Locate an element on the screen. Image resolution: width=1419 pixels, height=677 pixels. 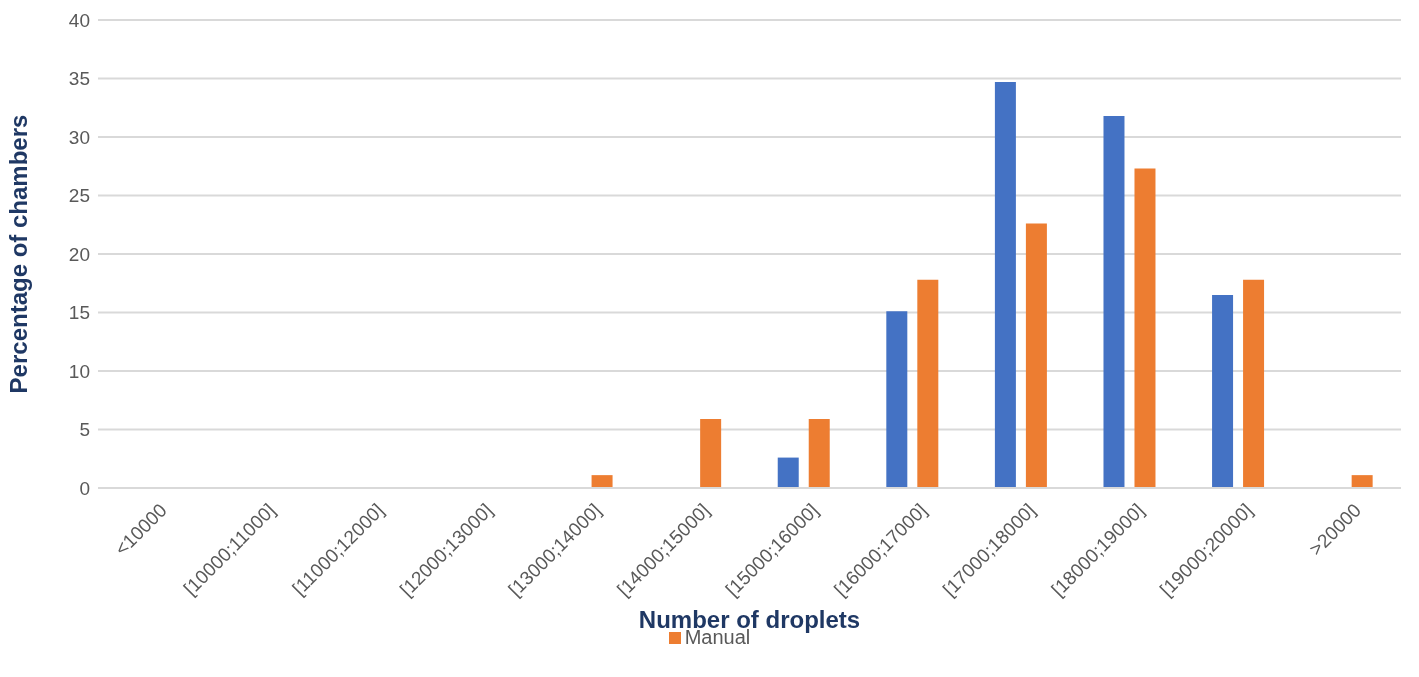
y-tick-label: 5 is located at coordinates (84, 430).